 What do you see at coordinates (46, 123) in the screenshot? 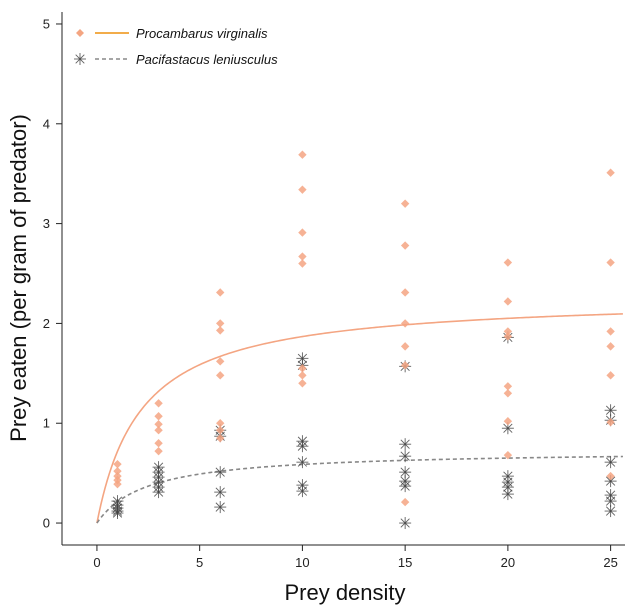
I see `y-tick-label: 4` at bounding box center [46, 123].